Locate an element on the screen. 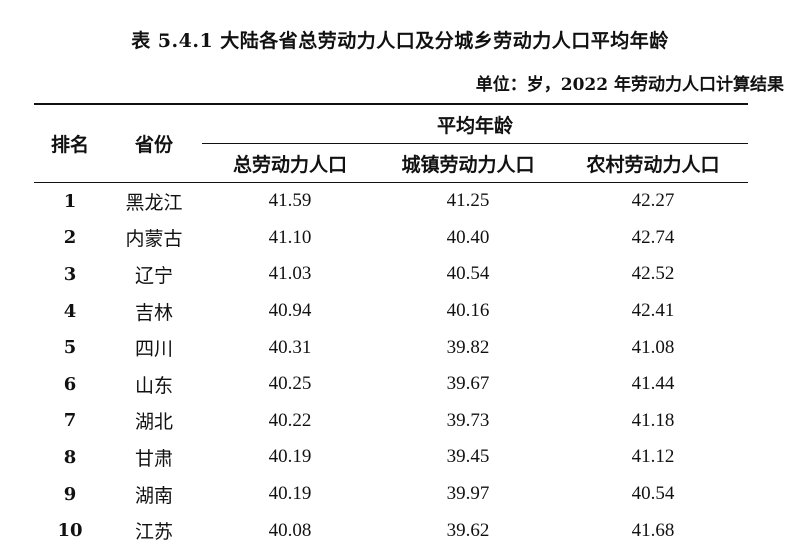  header-urban: 城镇劳动力人口 is located at coordinates (468, 163).